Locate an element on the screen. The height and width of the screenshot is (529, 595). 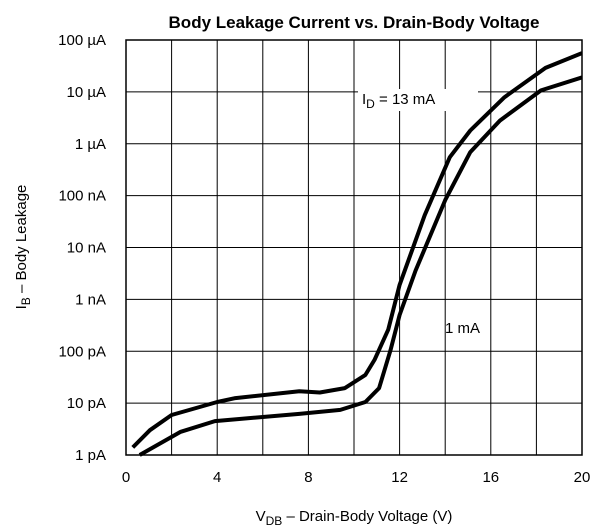
x-tick-label: 8 is located at coordinates (308, 477).